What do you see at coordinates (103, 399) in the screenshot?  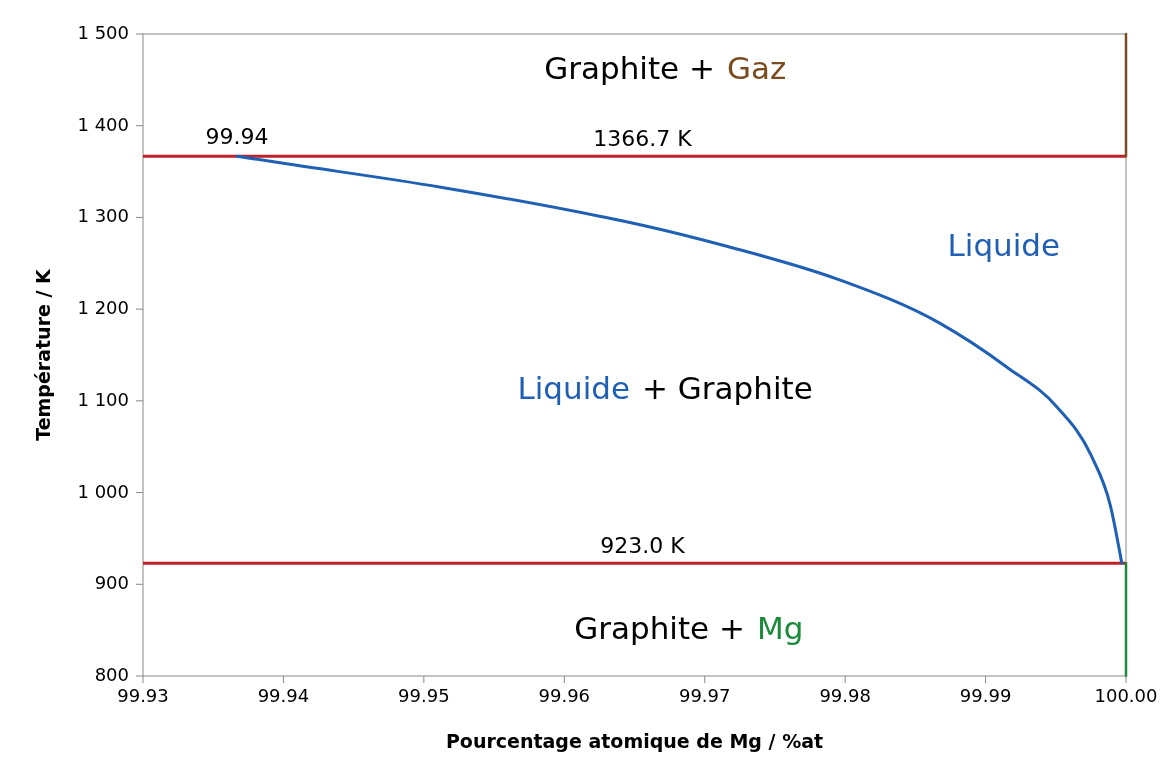 I see `y-tick-label: 1 100` at bounding box center [103, 399].